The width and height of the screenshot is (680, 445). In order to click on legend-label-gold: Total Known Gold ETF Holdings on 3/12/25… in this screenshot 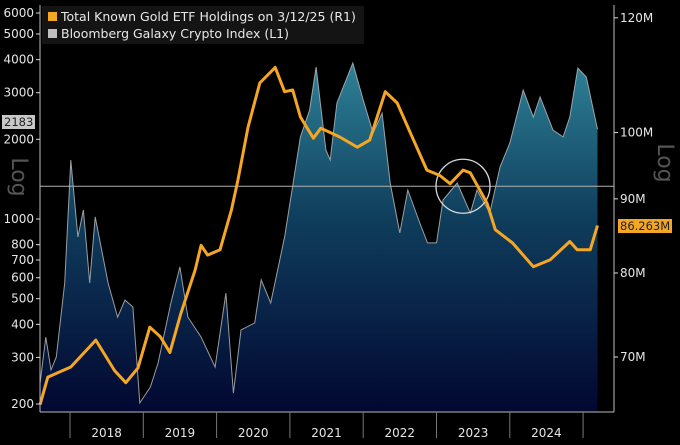, I will do `click(208, 16)`.